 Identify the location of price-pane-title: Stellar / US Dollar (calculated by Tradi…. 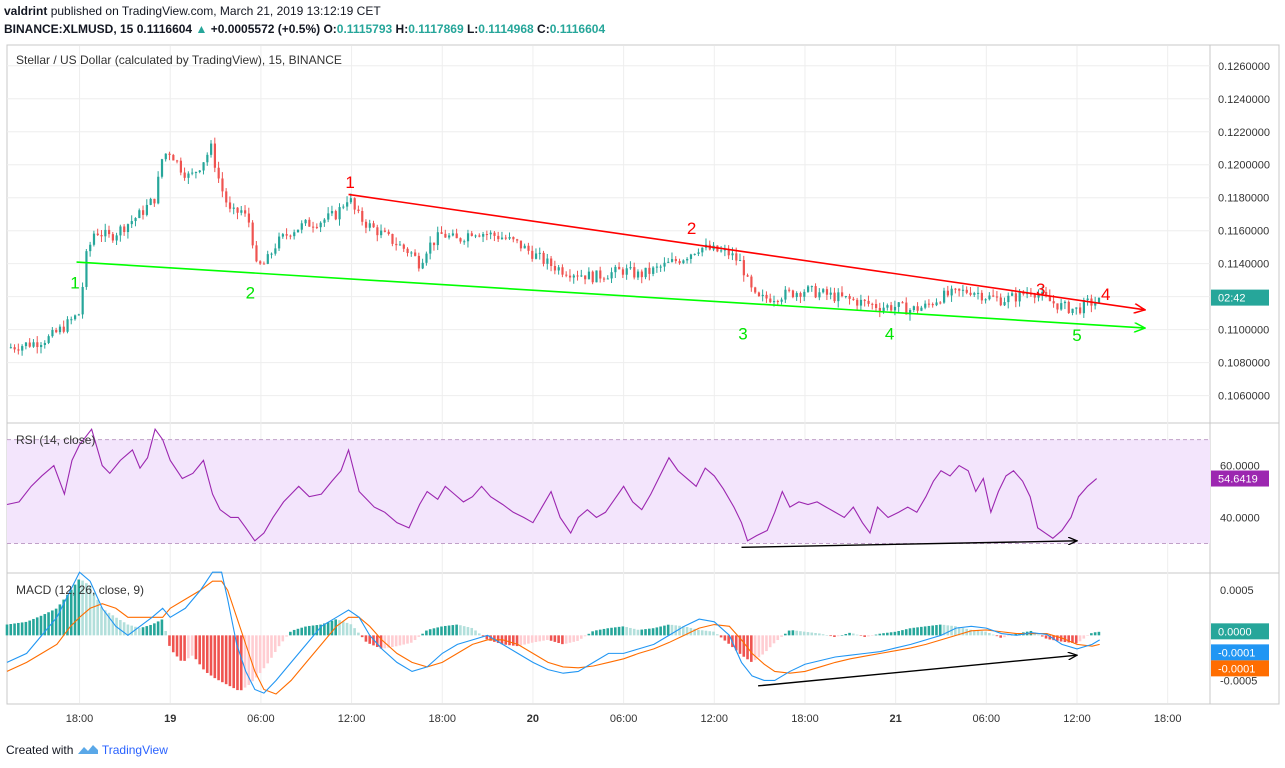
(179, 60).